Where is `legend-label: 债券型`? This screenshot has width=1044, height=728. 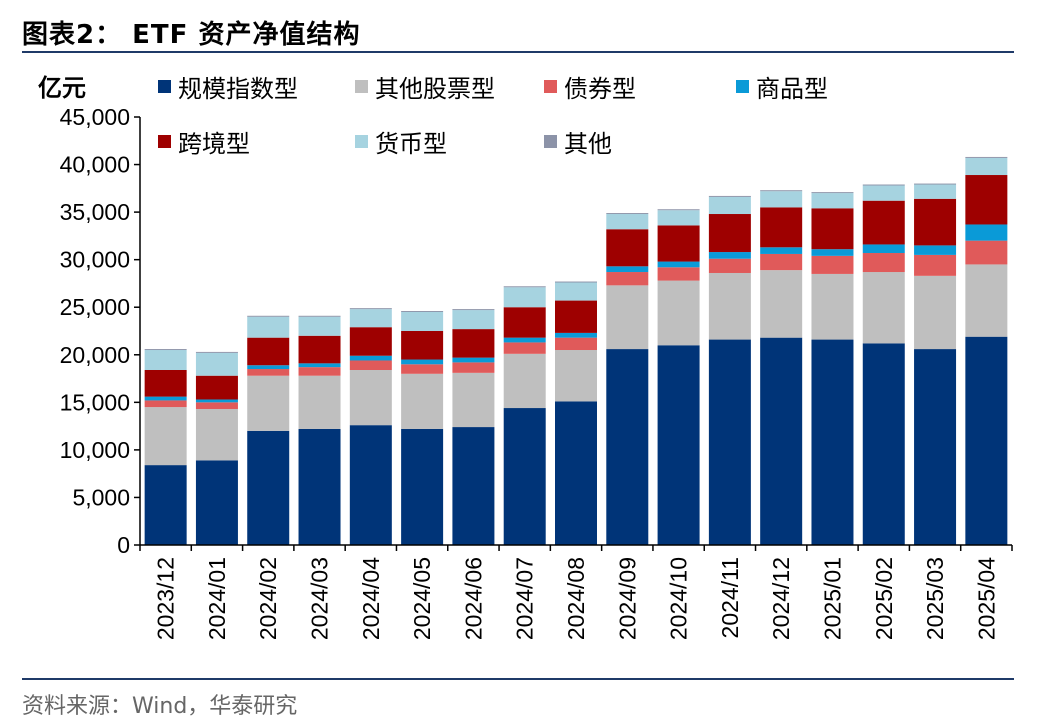
legend-label: 债券型 is located at coordinates (600, 89).